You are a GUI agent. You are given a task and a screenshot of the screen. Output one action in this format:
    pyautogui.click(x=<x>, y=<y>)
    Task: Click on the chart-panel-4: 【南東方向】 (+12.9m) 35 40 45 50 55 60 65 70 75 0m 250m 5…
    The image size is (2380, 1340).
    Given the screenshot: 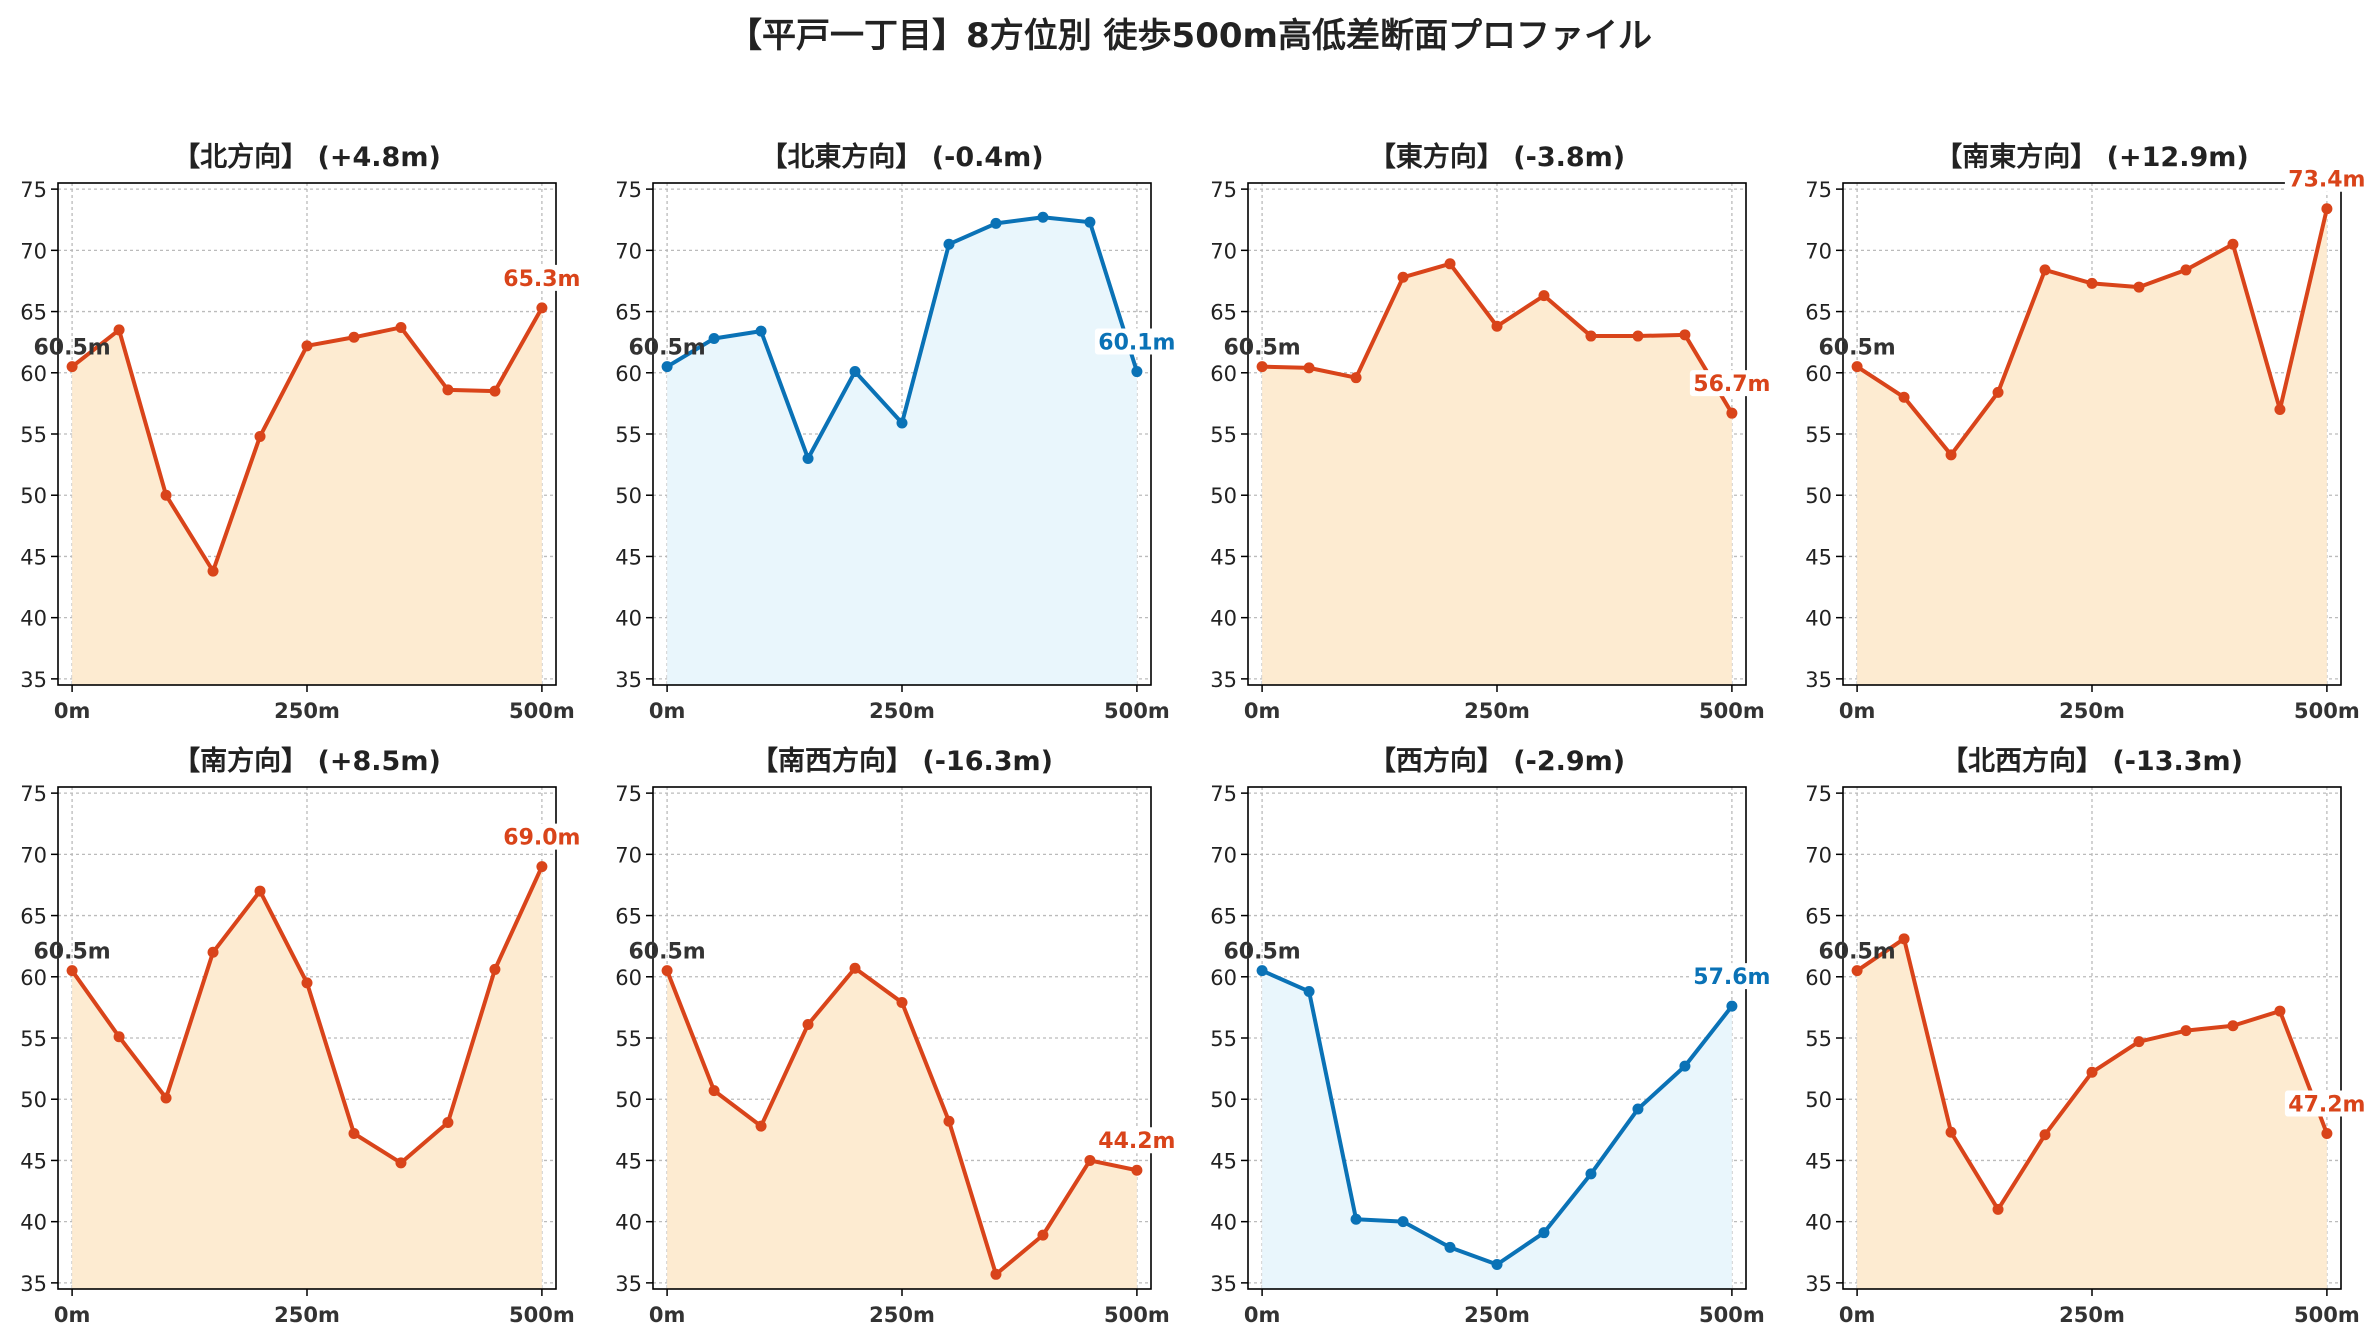 What is the action you would take?
    pyautogui.click(x=2087, y=432)
    